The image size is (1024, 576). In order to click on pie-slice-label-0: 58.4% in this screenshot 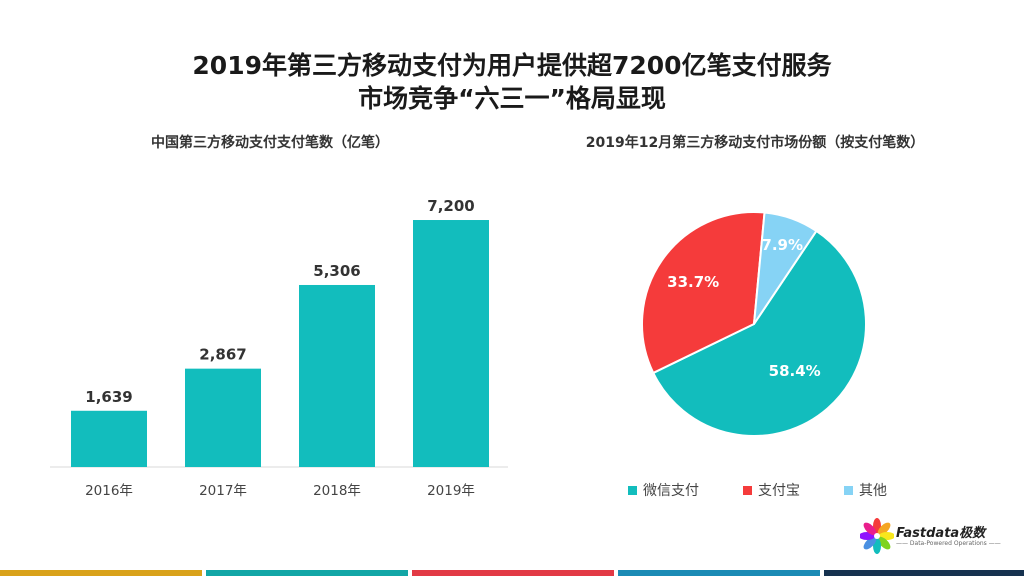, I will do `click(795, 371)`.